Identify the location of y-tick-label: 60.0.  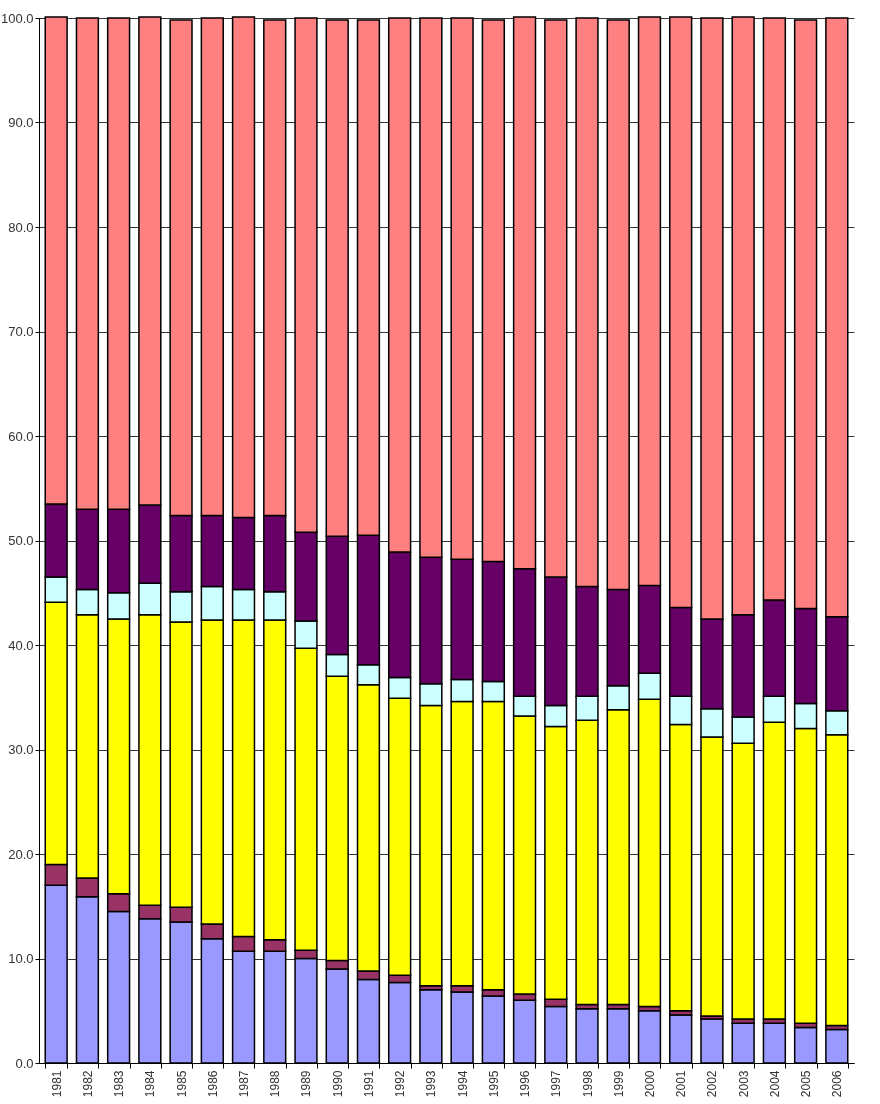
(21, 436).